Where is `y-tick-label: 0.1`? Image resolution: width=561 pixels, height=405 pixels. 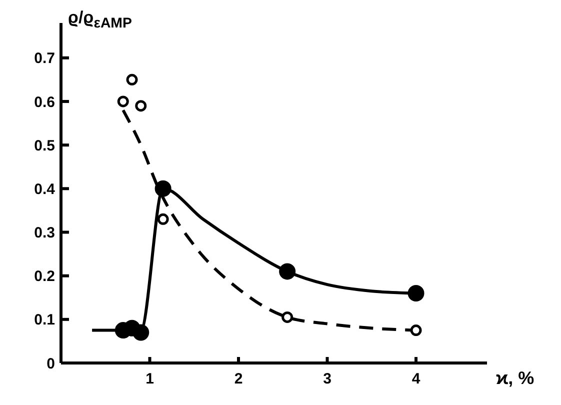
y-tick-label: 0.1 is located at coordinates (44, 320).